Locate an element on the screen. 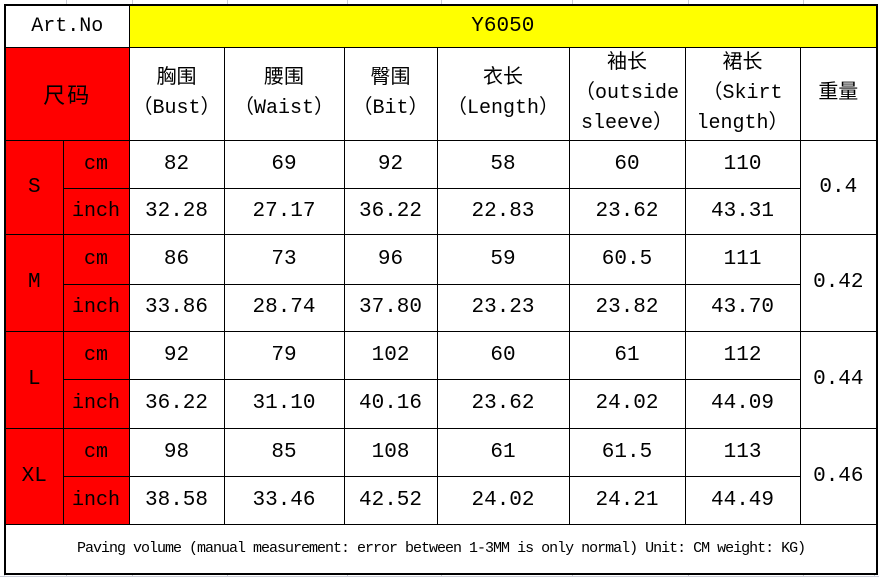 Image resolution: width=879 pixels, height=577 pixels. measure-cell: 108 is located at coordinates (390, 452).